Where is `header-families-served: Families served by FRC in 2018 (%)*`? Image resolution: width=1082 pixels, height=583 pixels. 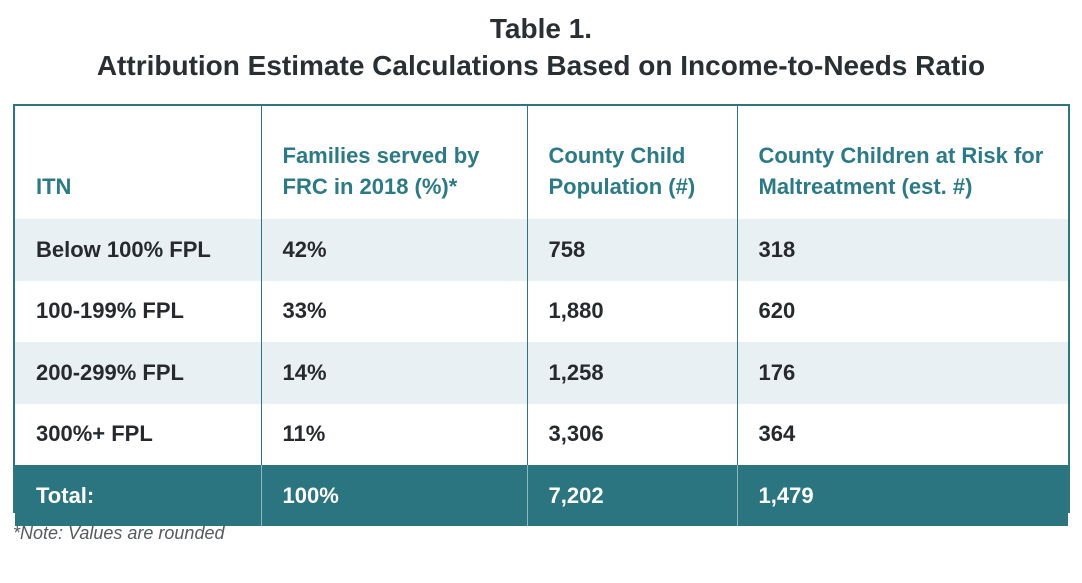
header-families-served: Families served by FRC in 2018 (%)* is located at coordinates (393, 162).